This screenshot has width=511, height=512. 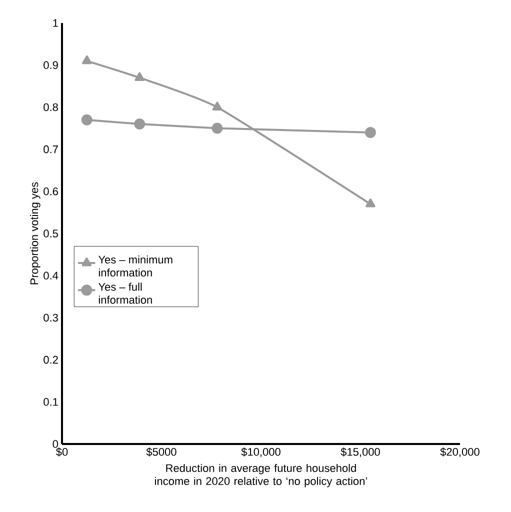 I want to click on y-tick-label: 0.7, so click(x=51, y=149).